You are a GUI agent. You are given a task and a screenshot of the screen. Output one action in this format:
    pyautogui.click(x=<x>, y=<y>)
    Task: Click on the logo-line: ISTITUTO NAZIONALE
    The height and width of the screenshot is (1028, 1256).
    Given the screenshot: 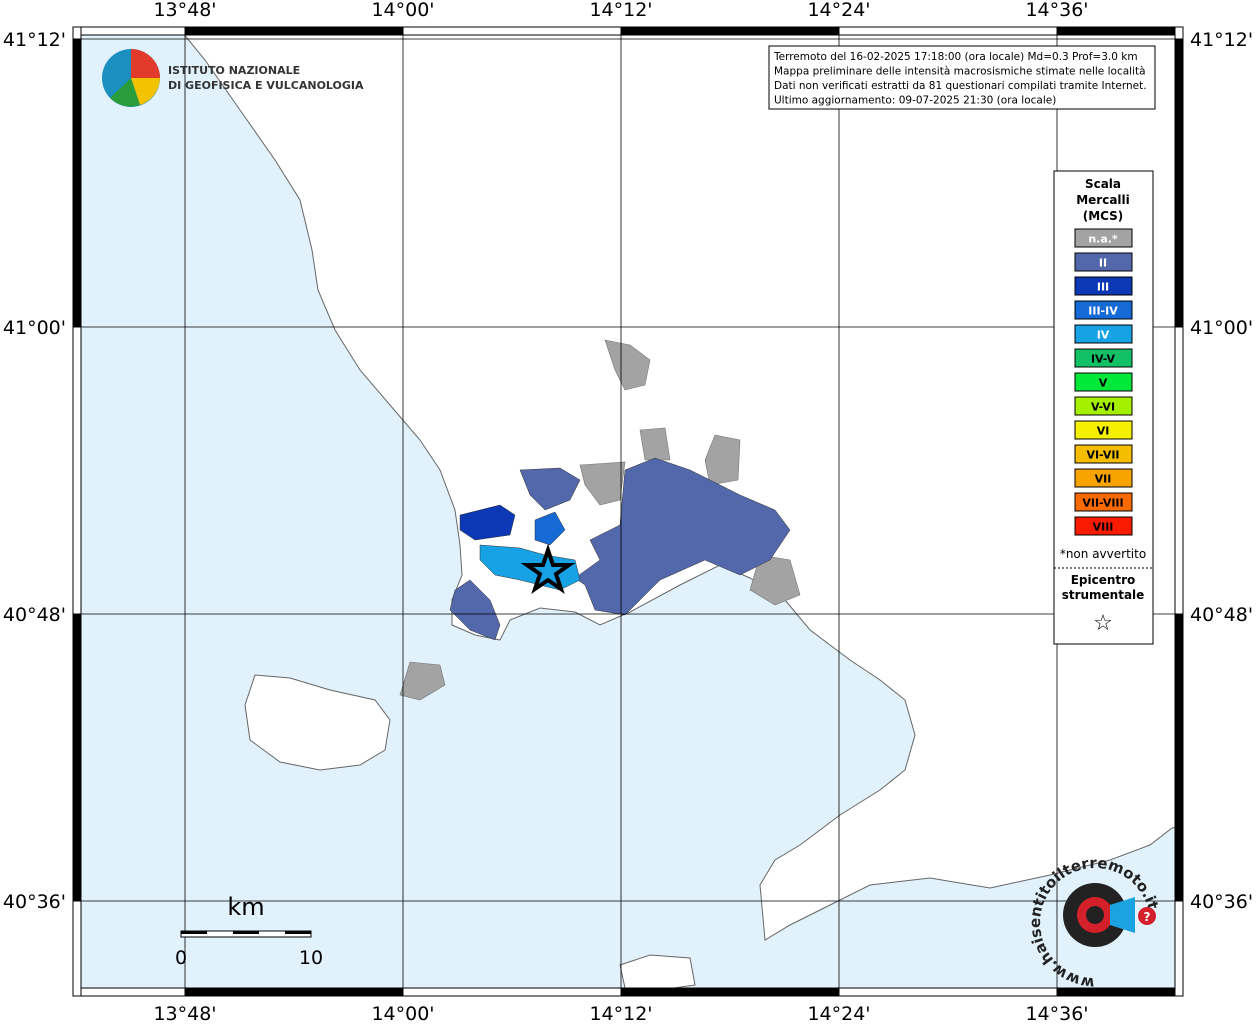 What is the action you would take?
    pyautogui.click(x=234, y=70)
    